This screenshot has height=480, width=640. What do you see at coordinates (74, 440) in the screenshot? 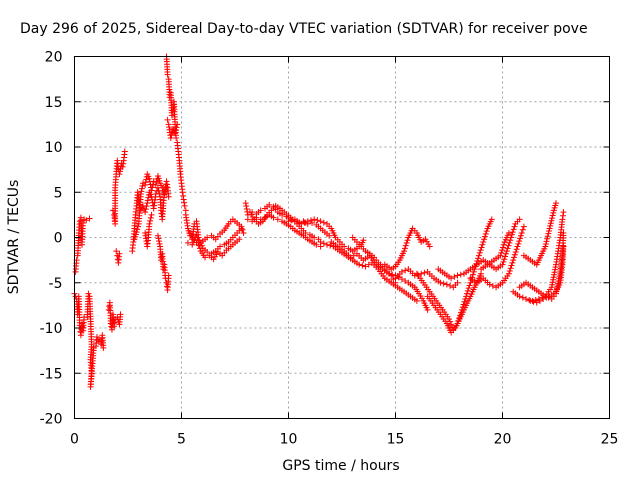
I see `x-tick-label: 0` at bounding box center [74, 440].